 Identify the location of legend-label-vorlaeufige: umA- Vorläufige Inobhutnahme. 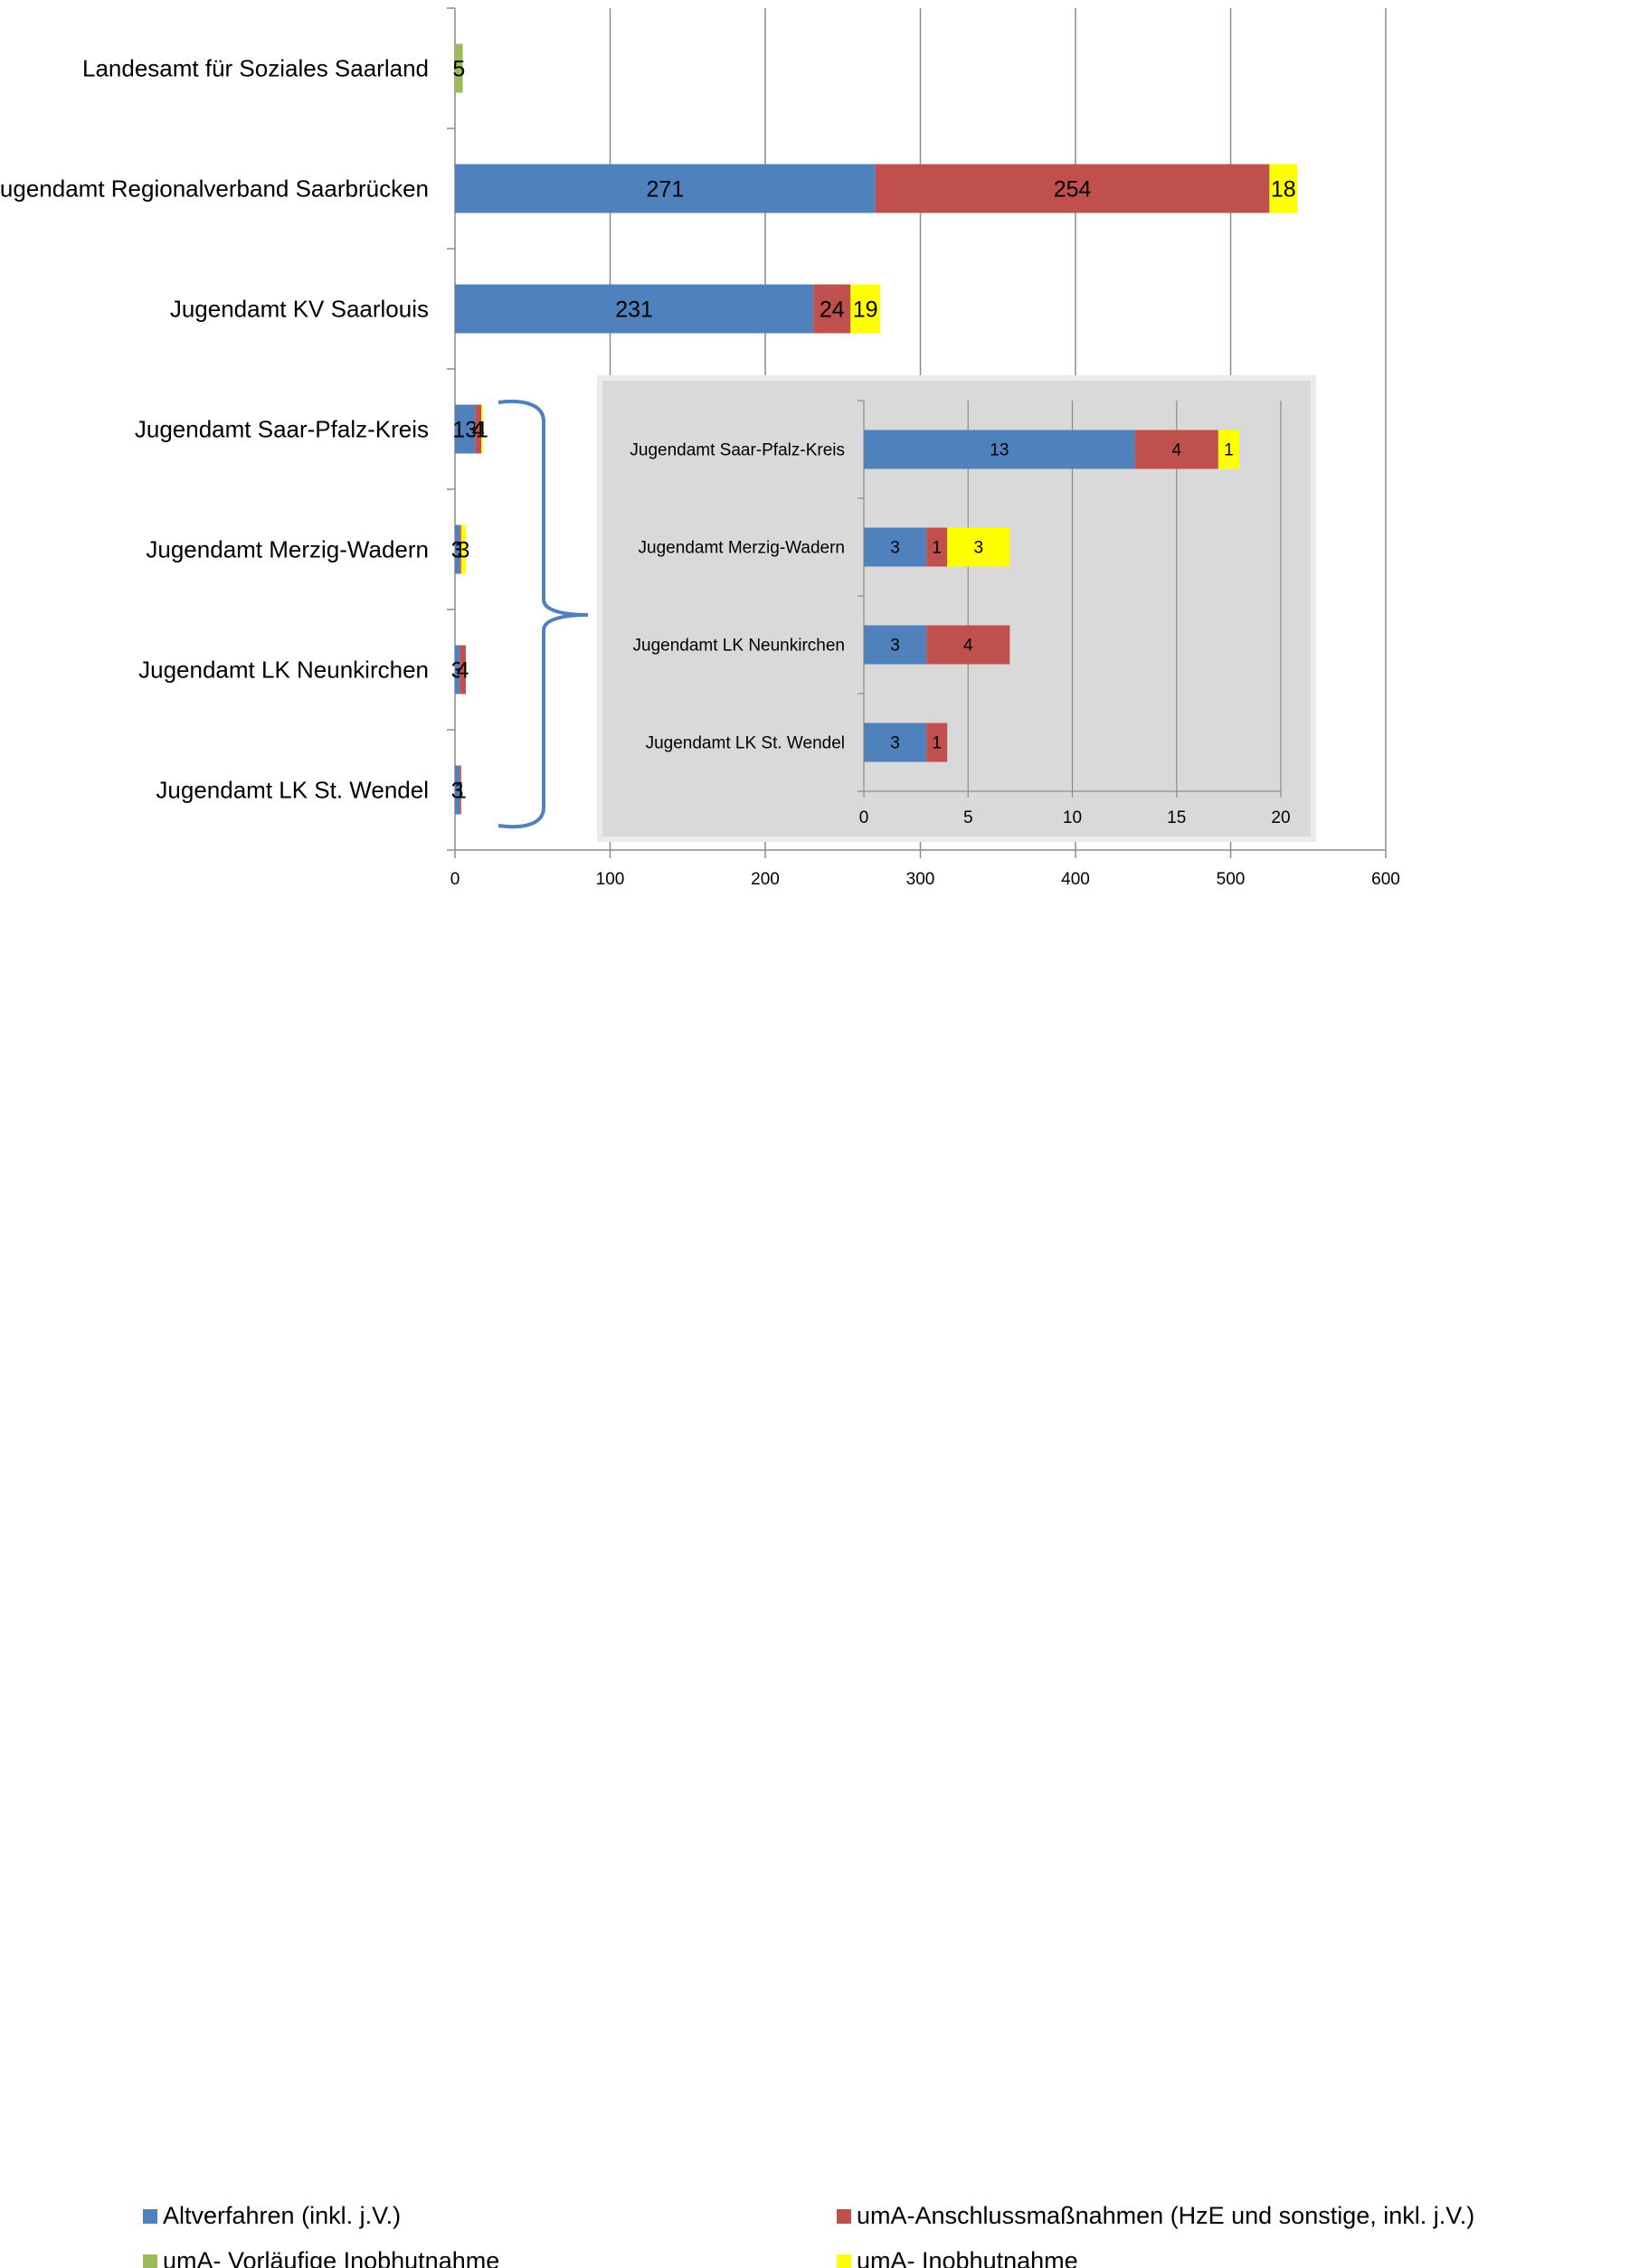
(331, 2257).